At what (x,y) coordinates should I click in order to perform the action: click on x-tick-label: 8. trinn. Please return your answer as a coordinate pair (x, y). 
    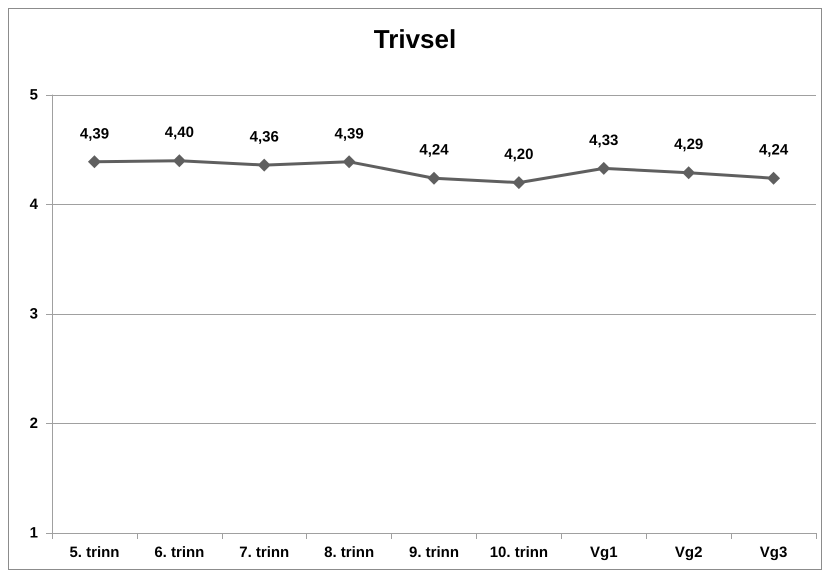
    Looking at the image, I should click on (349, 552).